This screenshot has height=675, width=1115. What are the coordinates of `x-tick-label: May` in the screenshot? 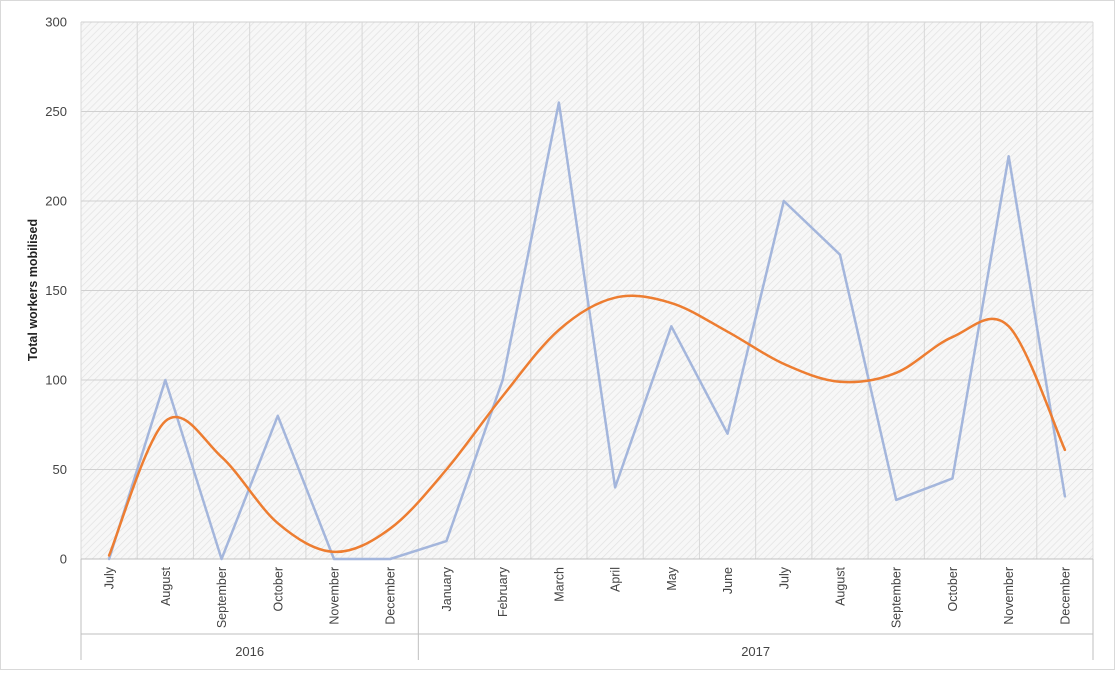 It's located at (672, 578).